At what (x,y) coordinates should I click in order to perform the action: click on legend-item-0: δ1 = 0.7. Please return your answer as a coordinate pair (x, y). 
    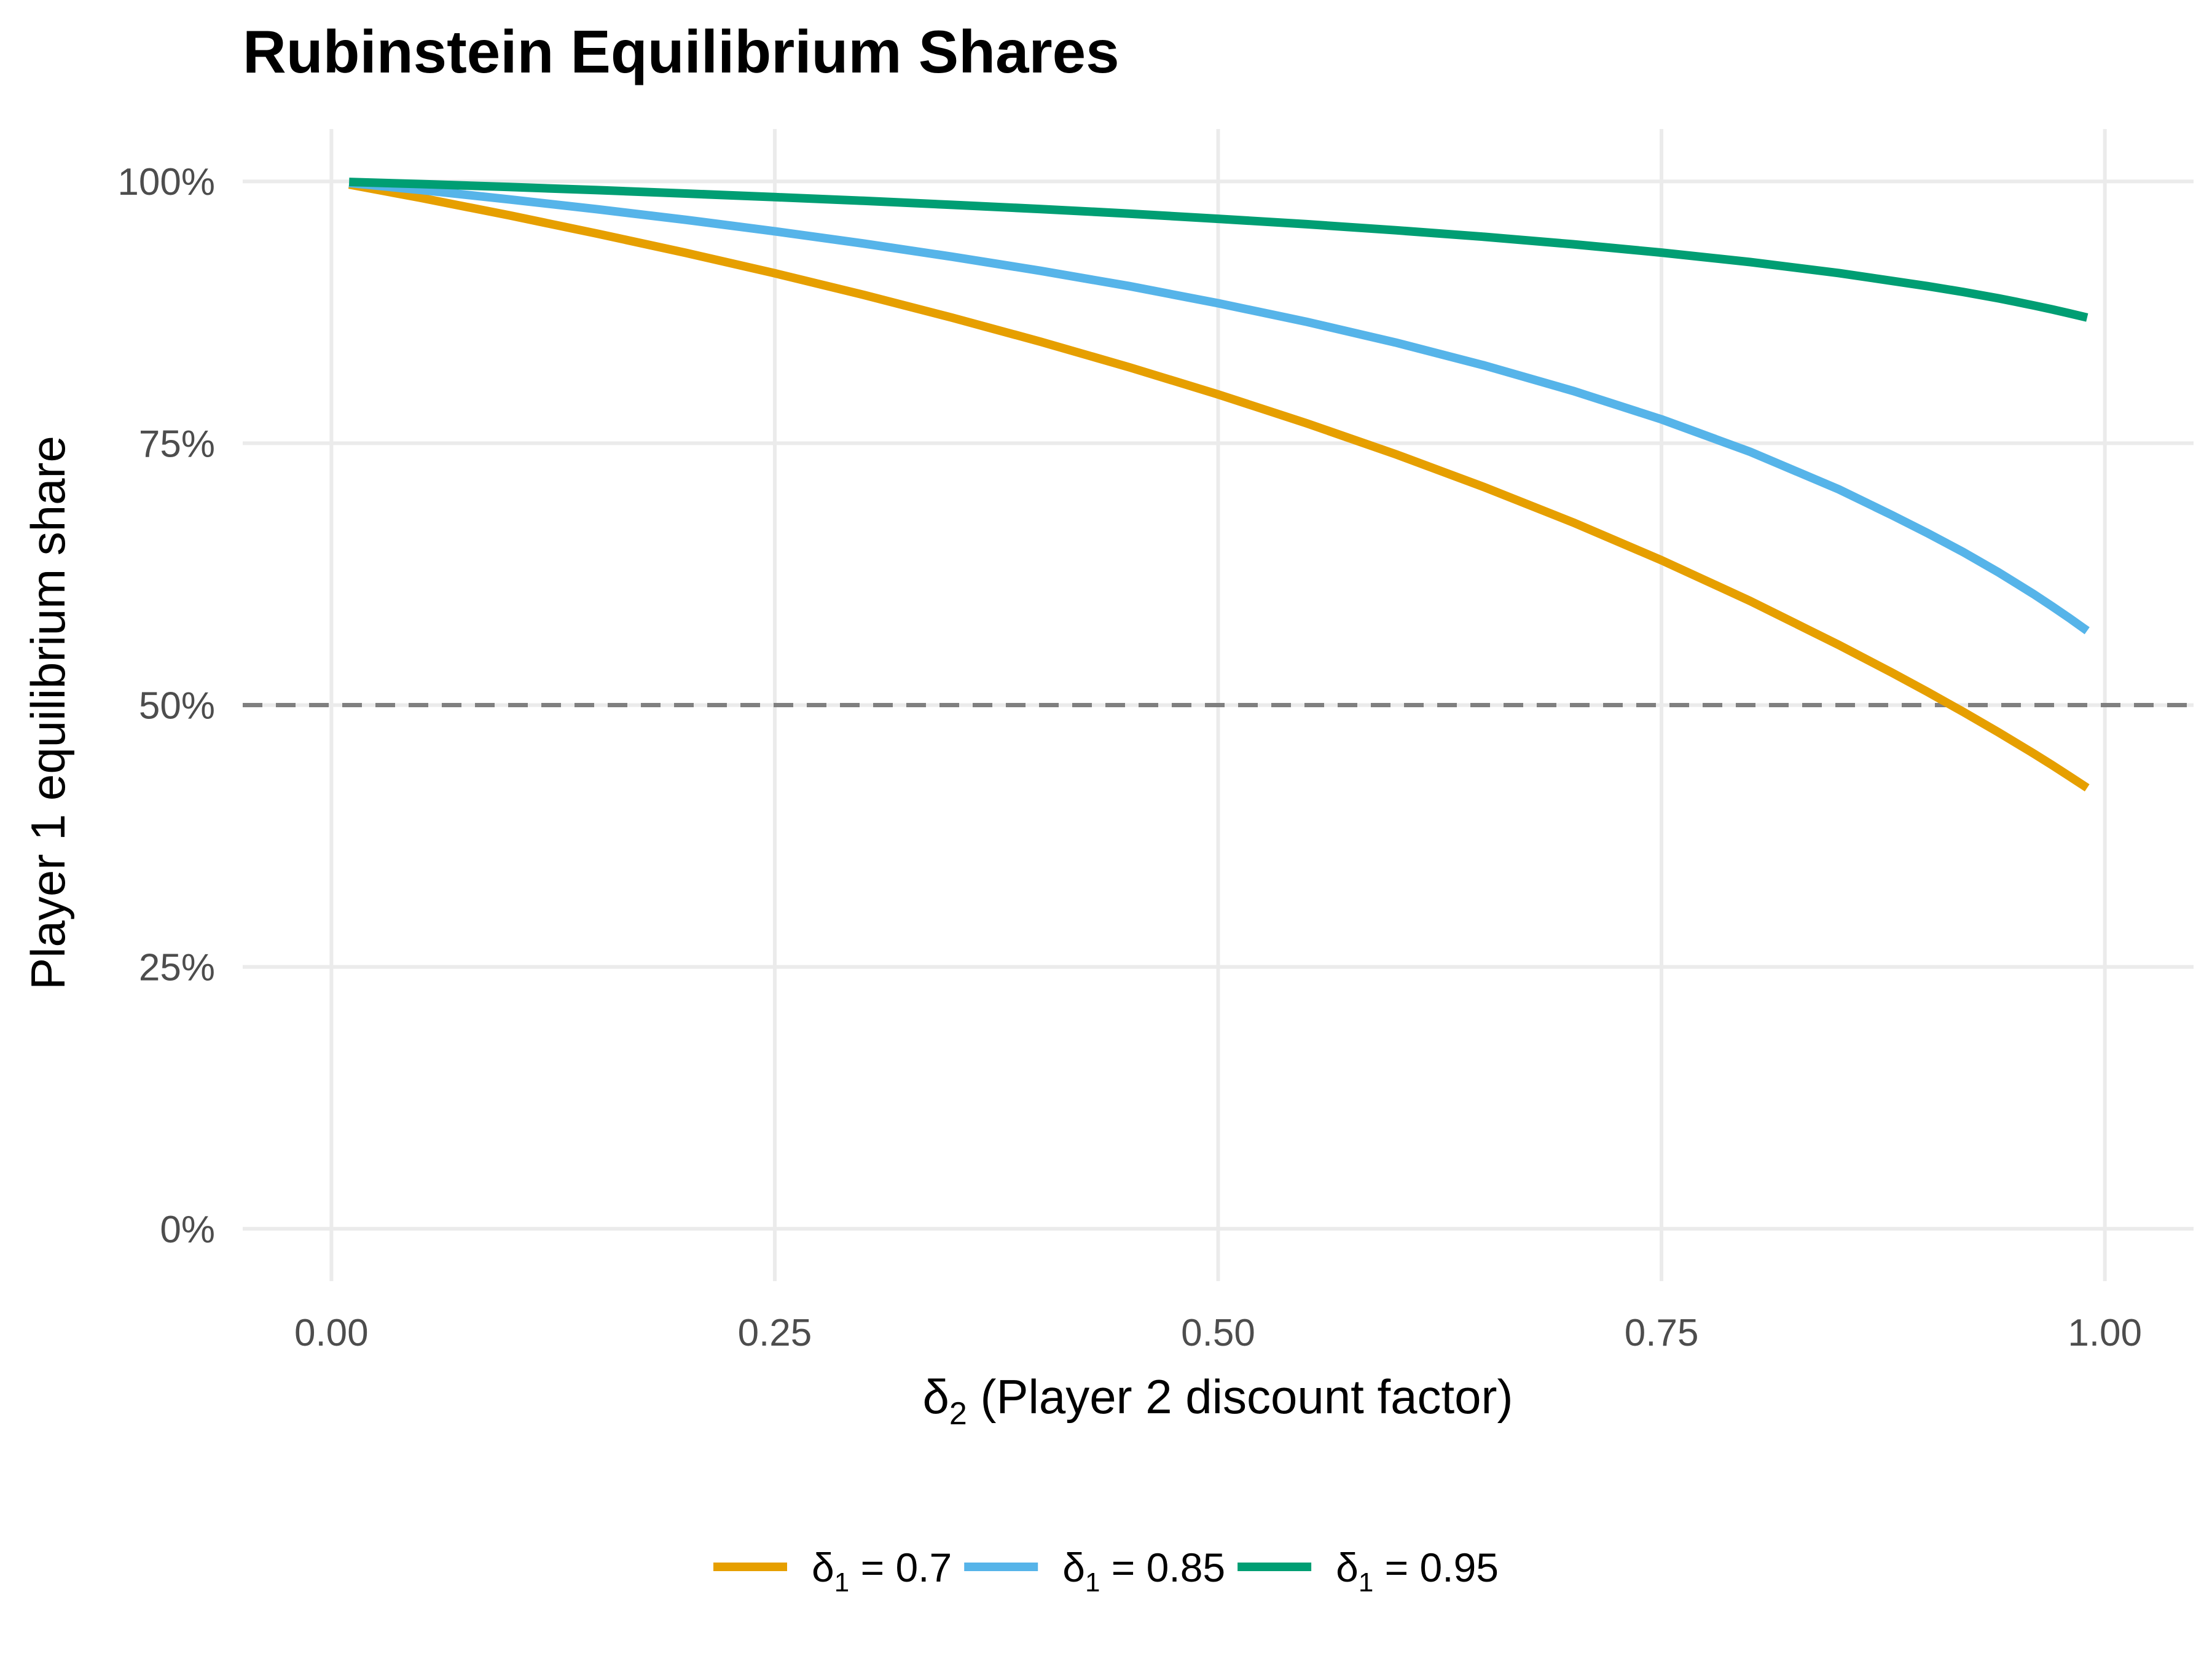
    Looking at the image, I should click on (832, 1571).